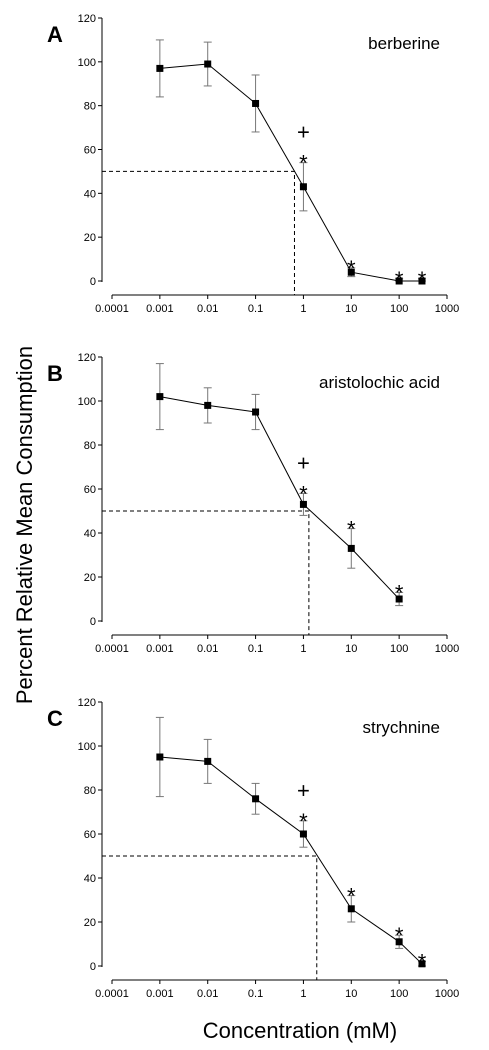 This screenshot has width=489, height=1050. Describe the element at coordinates (87, 19) in the screenshot. I see `panel-a-y-tick-label: 120` at that location.